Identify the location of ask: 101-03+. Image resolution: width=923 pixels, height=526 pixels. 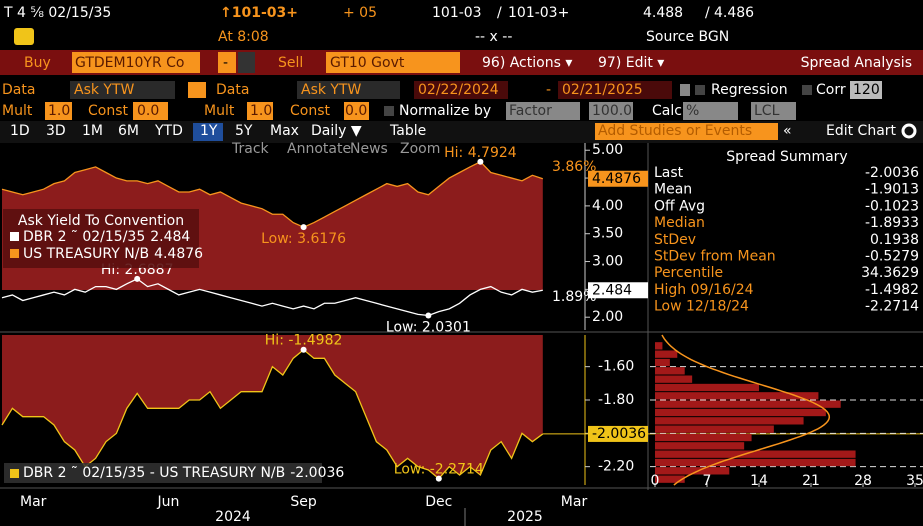
(538, 13).